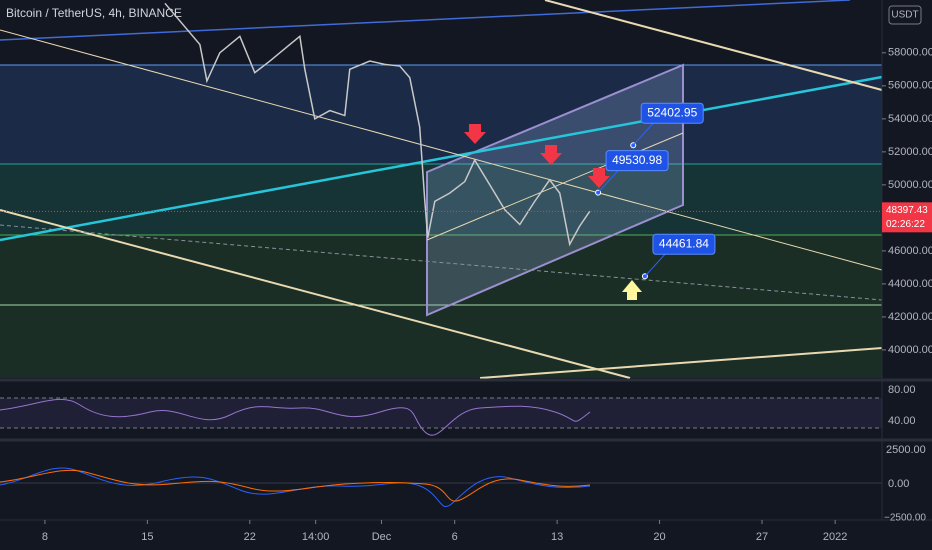 This screenshot has height=550, width=932. I want to click on x-tick-label: 20, so click(659, 537).